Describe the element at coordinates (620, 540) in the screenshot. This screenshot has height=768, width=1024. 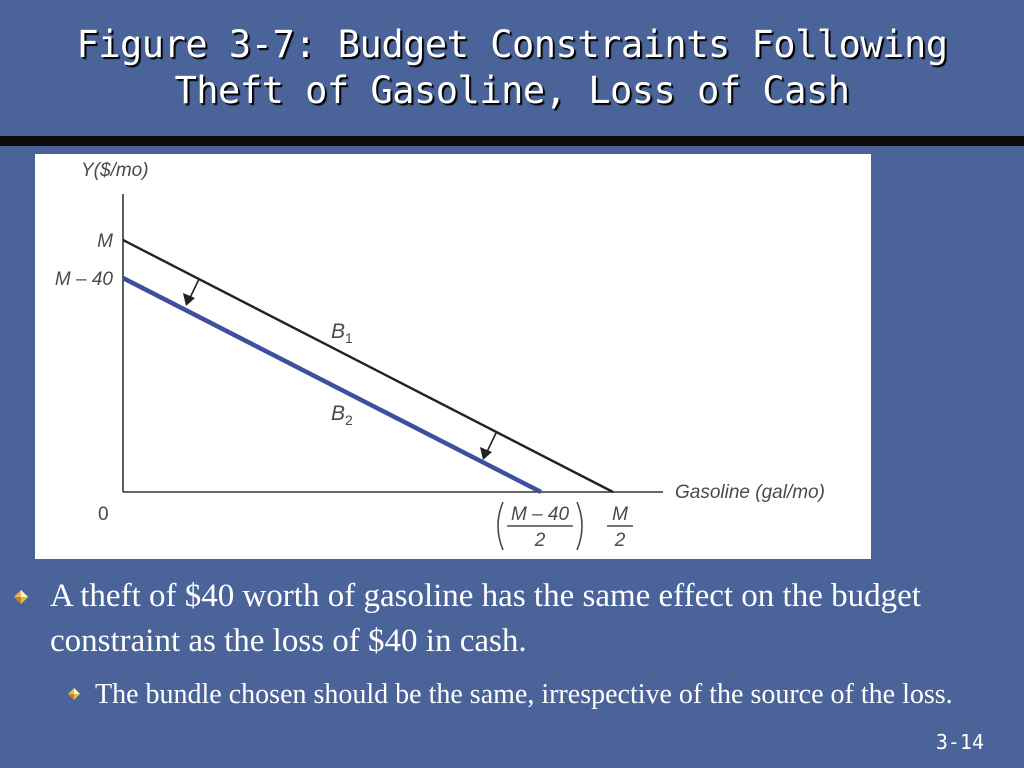
I see `x-intercept-b1-denominator: 2` at that location.